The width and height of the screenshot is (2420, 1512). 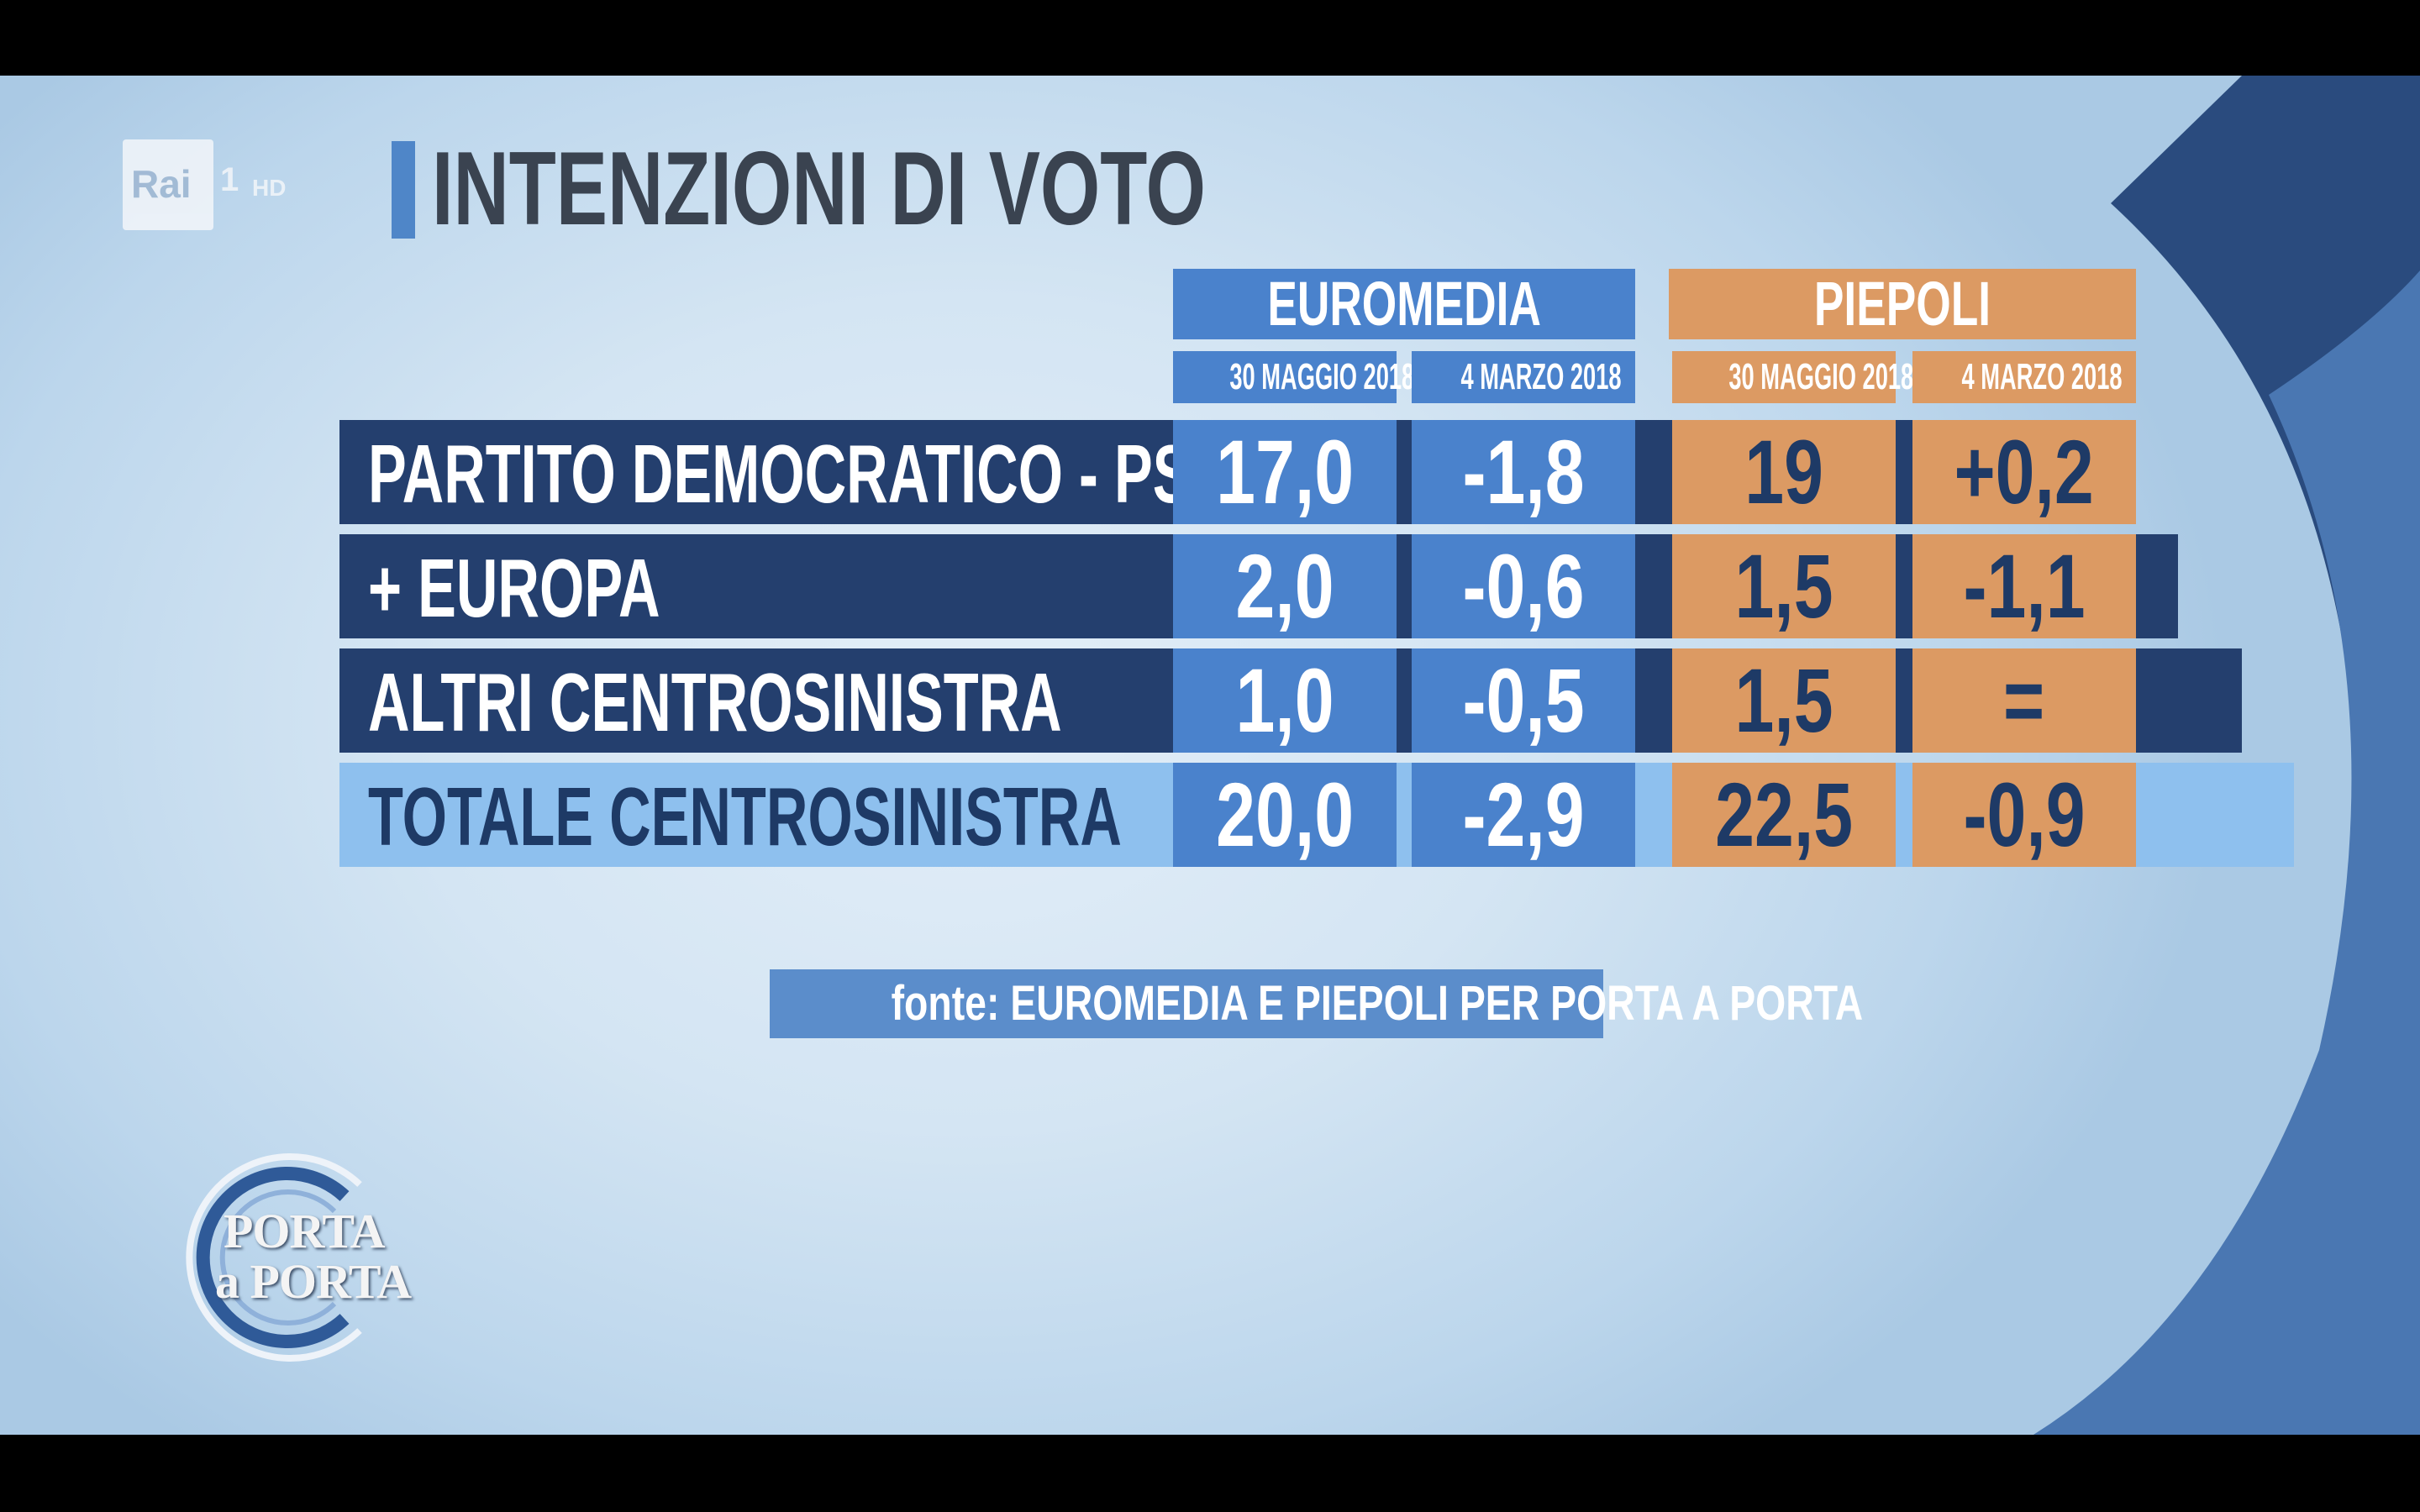 What do you see at coordinates (1210, 1473) in the screenshot?
I see `letterbox-bottom` at bounding box center [1210, 1473].